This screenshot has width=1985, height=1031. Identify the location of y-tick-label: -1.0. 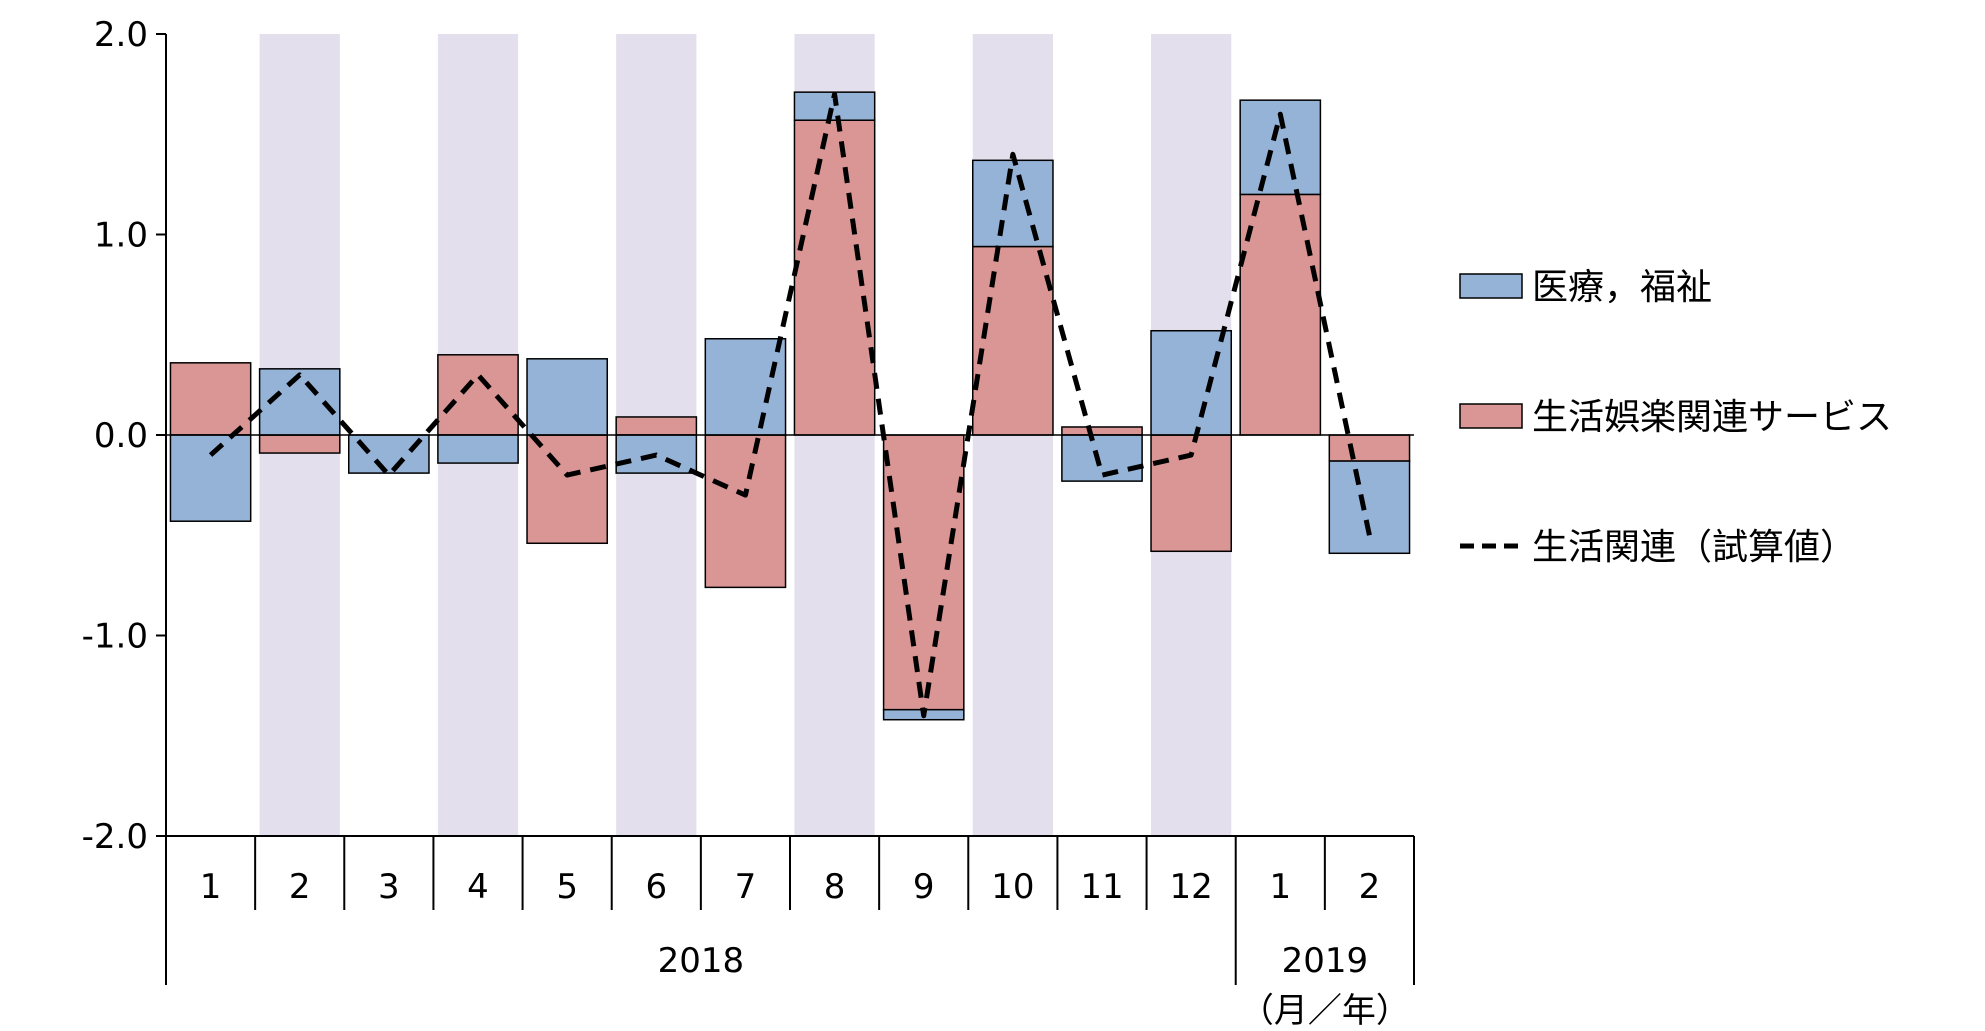
(115, 637).